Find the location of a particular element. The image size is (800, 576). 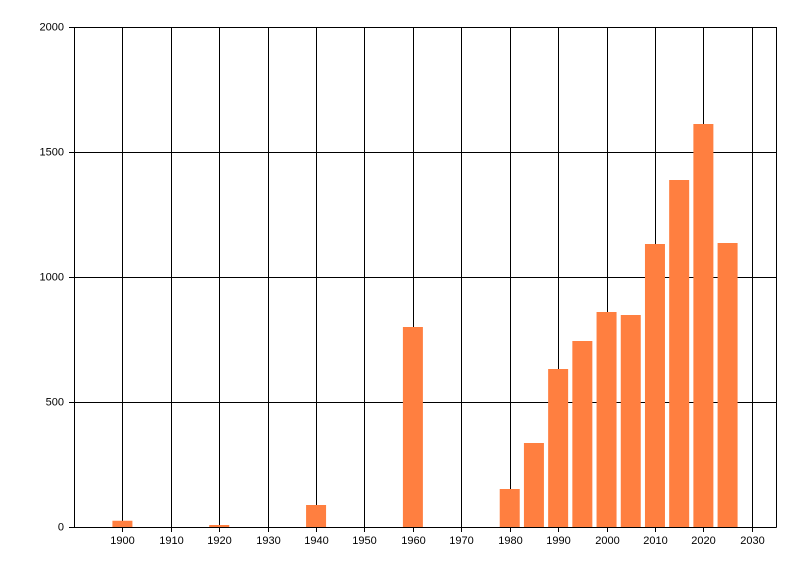

x-tick-label: 1910 is located at coordinates (171, 541).